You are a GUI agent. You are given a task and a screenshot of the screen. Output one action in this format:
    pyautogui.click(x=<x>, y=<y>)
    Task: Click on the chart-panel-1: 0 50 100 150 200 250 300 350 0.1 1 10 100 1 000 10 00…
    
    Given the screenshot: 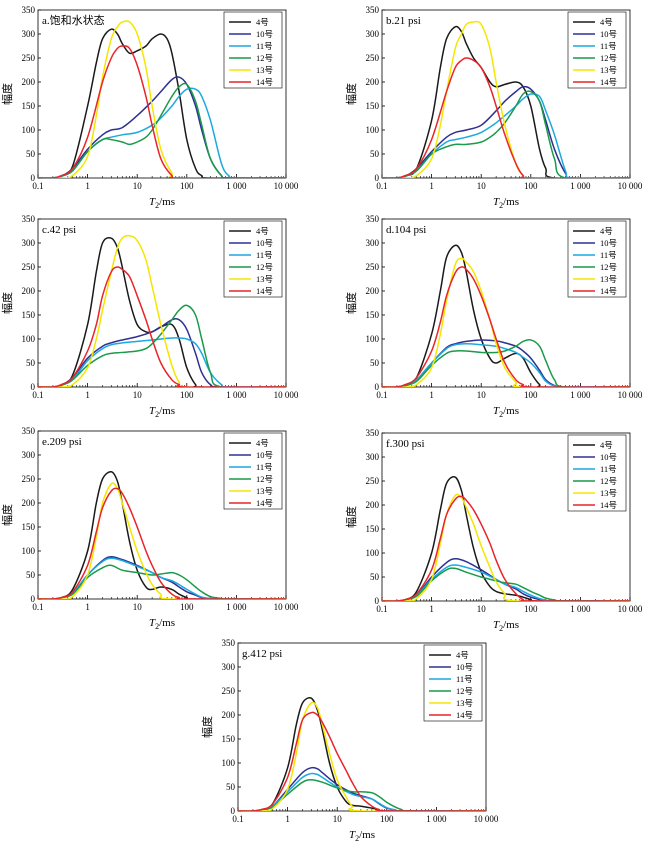 What is the action you would take?
    pyautogui.click(x=493, y=107)
    